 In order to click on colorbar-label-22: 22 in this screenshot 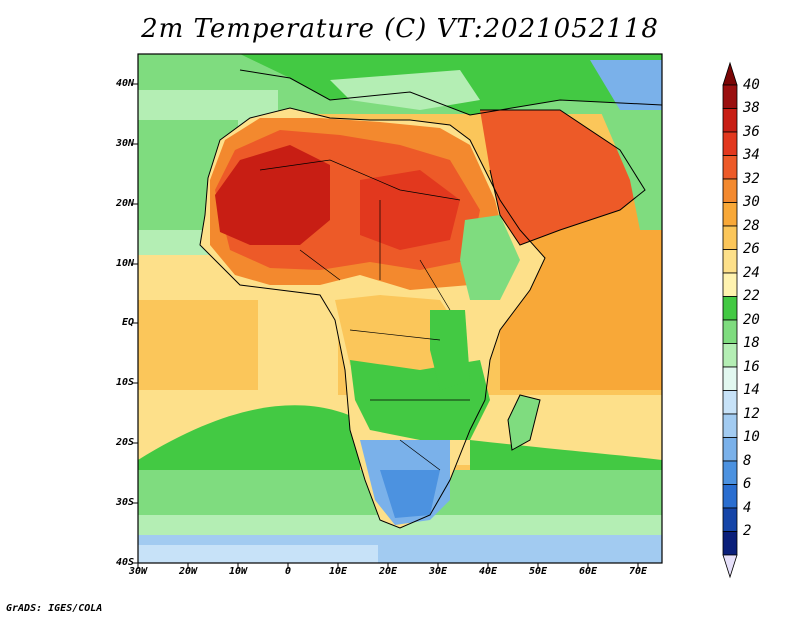, I will do `click(751, 296)`.